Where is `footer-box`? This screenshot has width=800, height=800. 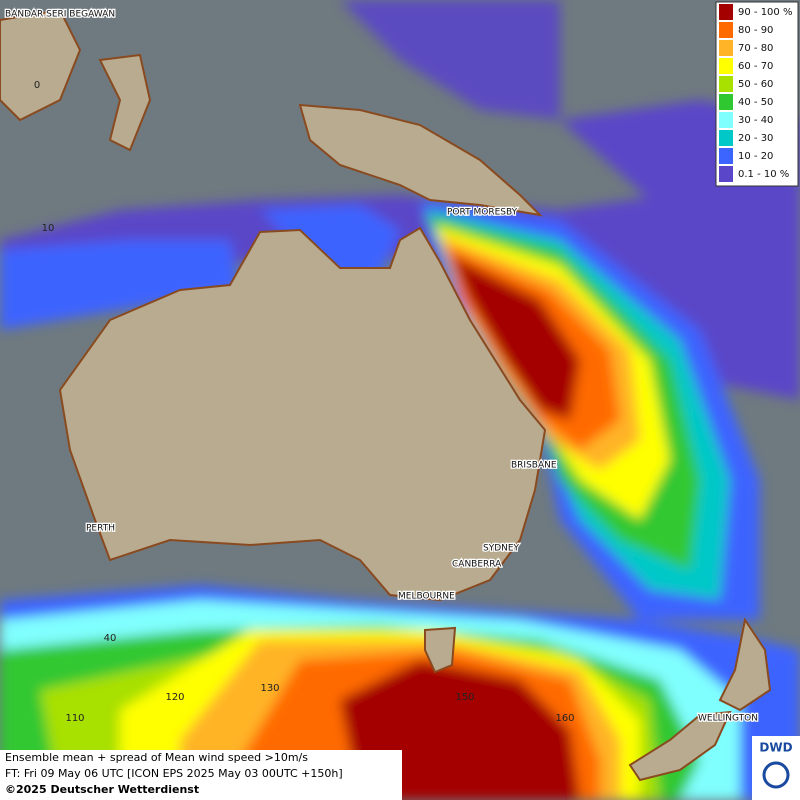 footer-box is located at coordinates (201, 775).